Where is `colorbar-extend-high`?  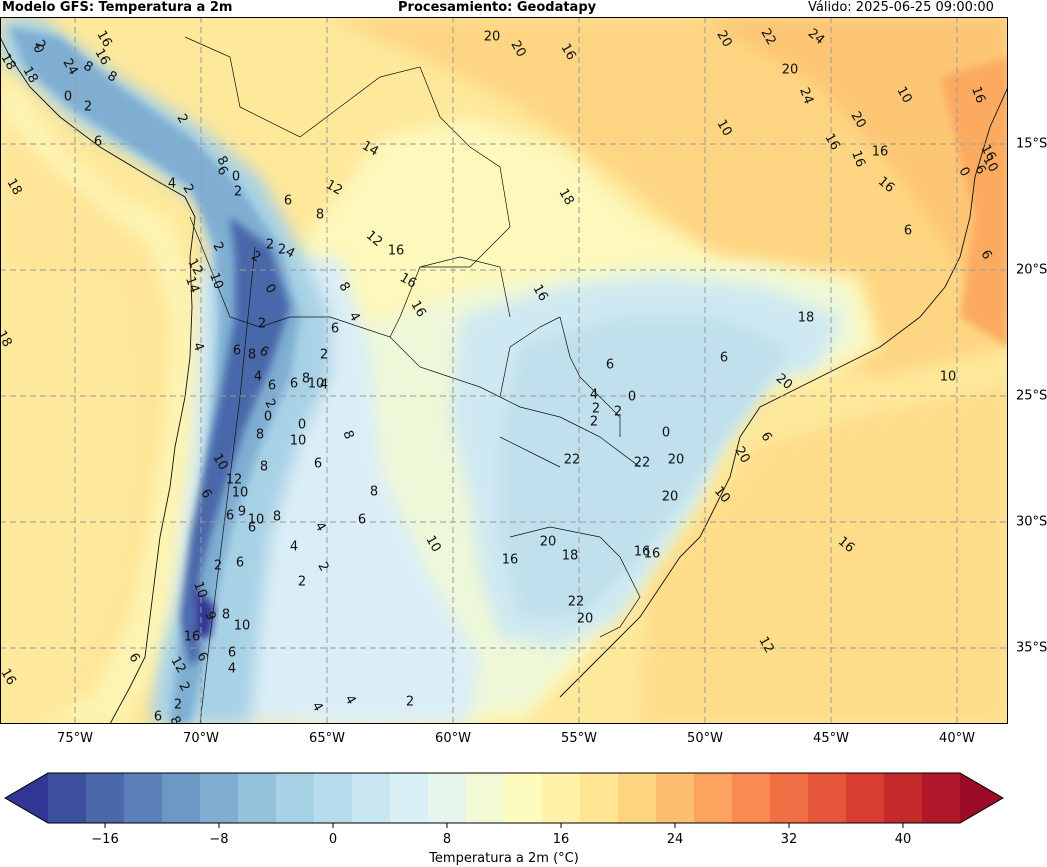 colorbar-extend-high is located at coordinates (981, 798).